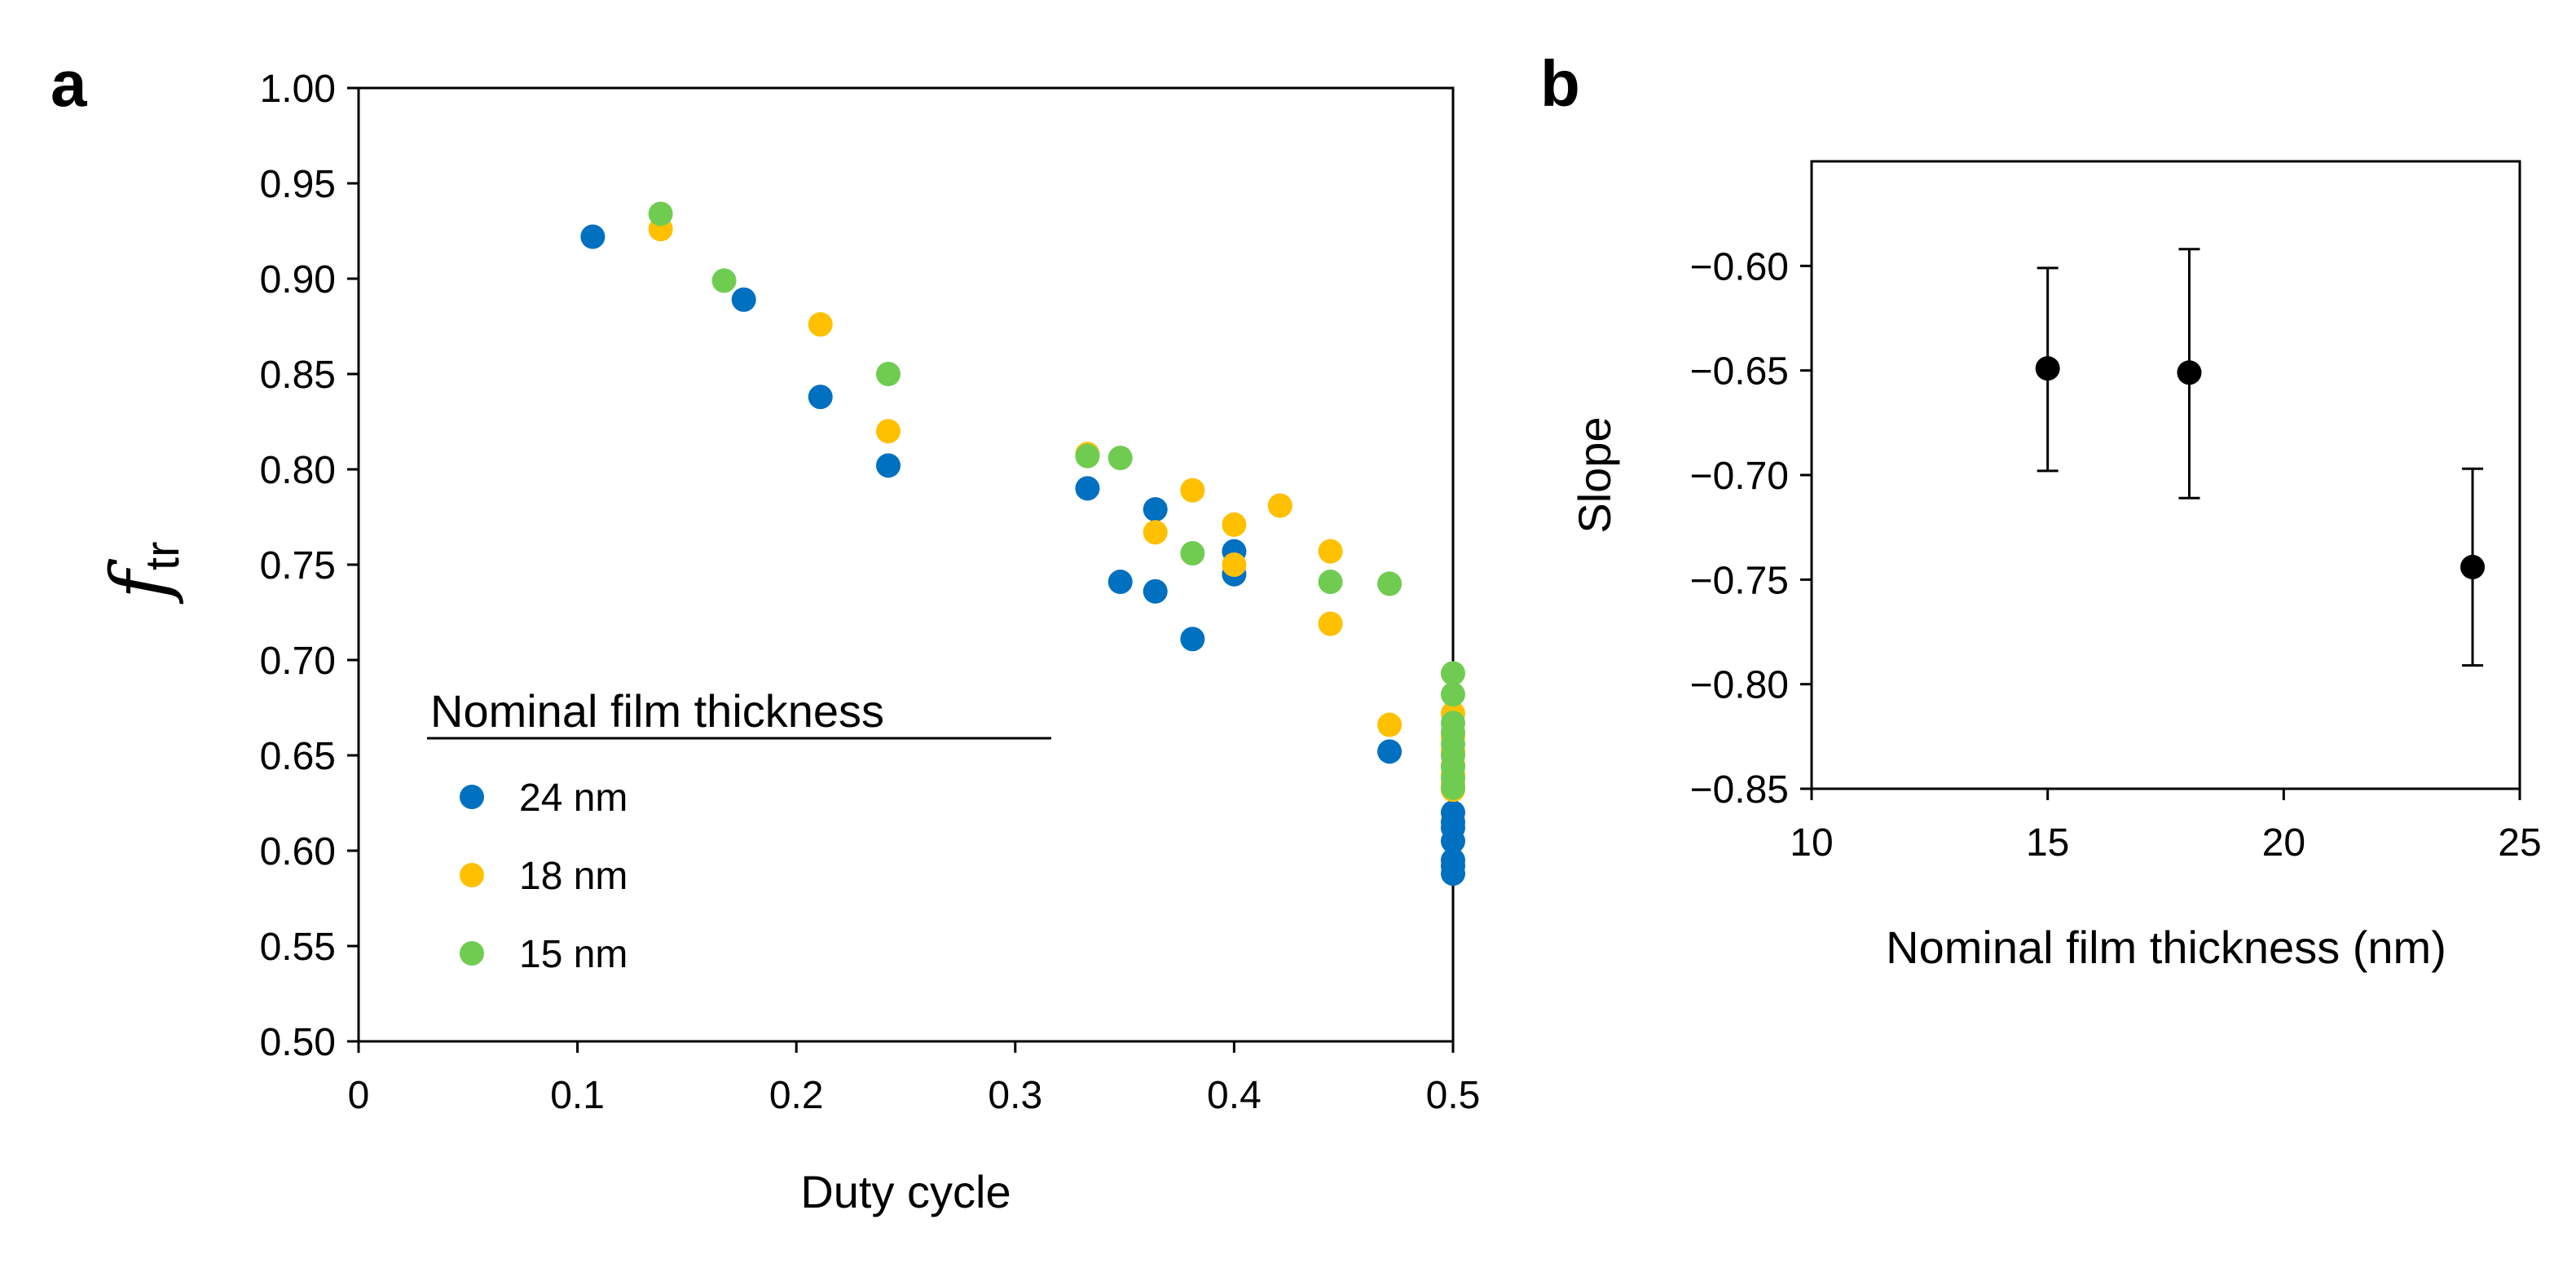 This screenshot has width=2576, height=1263. Describe the element at coordinates (298, 89) in the screenshot. I see `y-tick-label: 1.00` at that location.